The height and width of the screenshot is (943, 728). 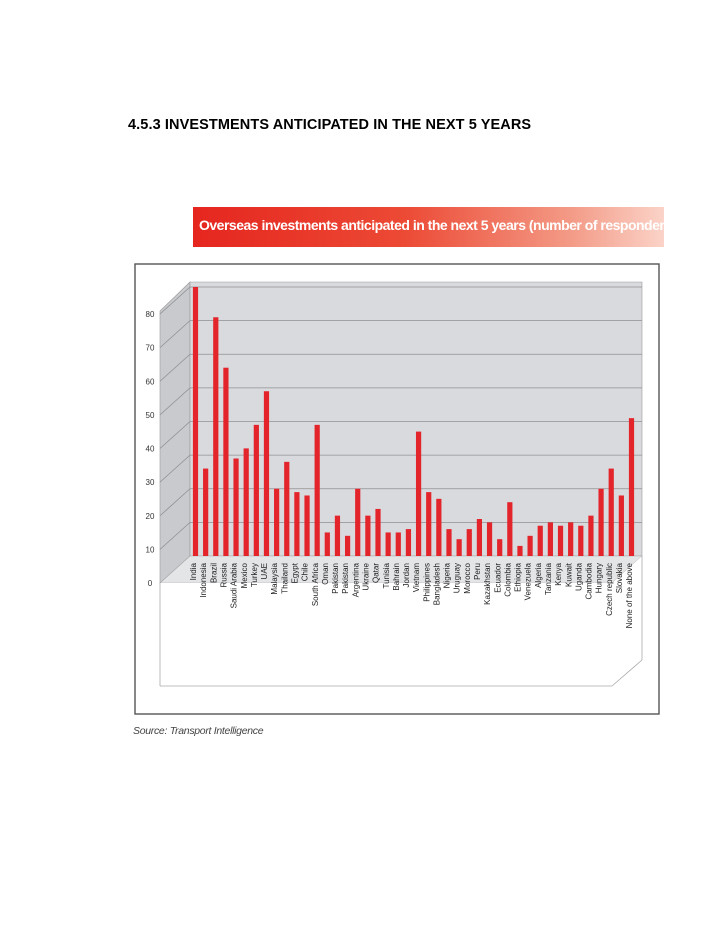 What do you see at coordinates (589, 580) in the screenshot?
I see `x-category-label: Cambodia` at bounding box center [589, 580].